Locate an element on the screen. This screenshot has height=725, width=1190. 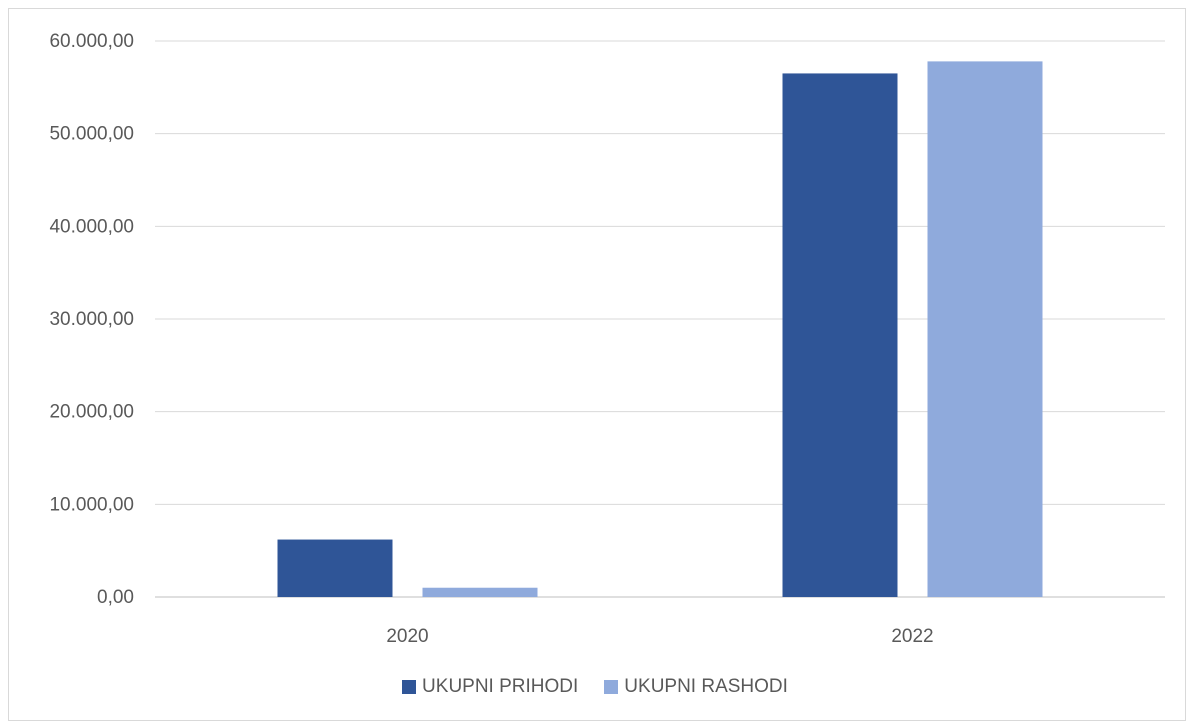
legend: UKUPNI PRIHODI UKUPNI RASHODI is located at coordinates (595, 687).